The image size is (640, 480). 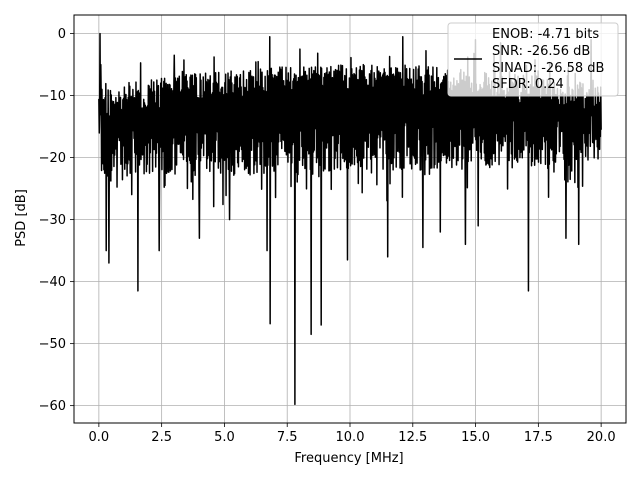 I want to click on x-tick-label: 20.0, so click(x=601, y=437).